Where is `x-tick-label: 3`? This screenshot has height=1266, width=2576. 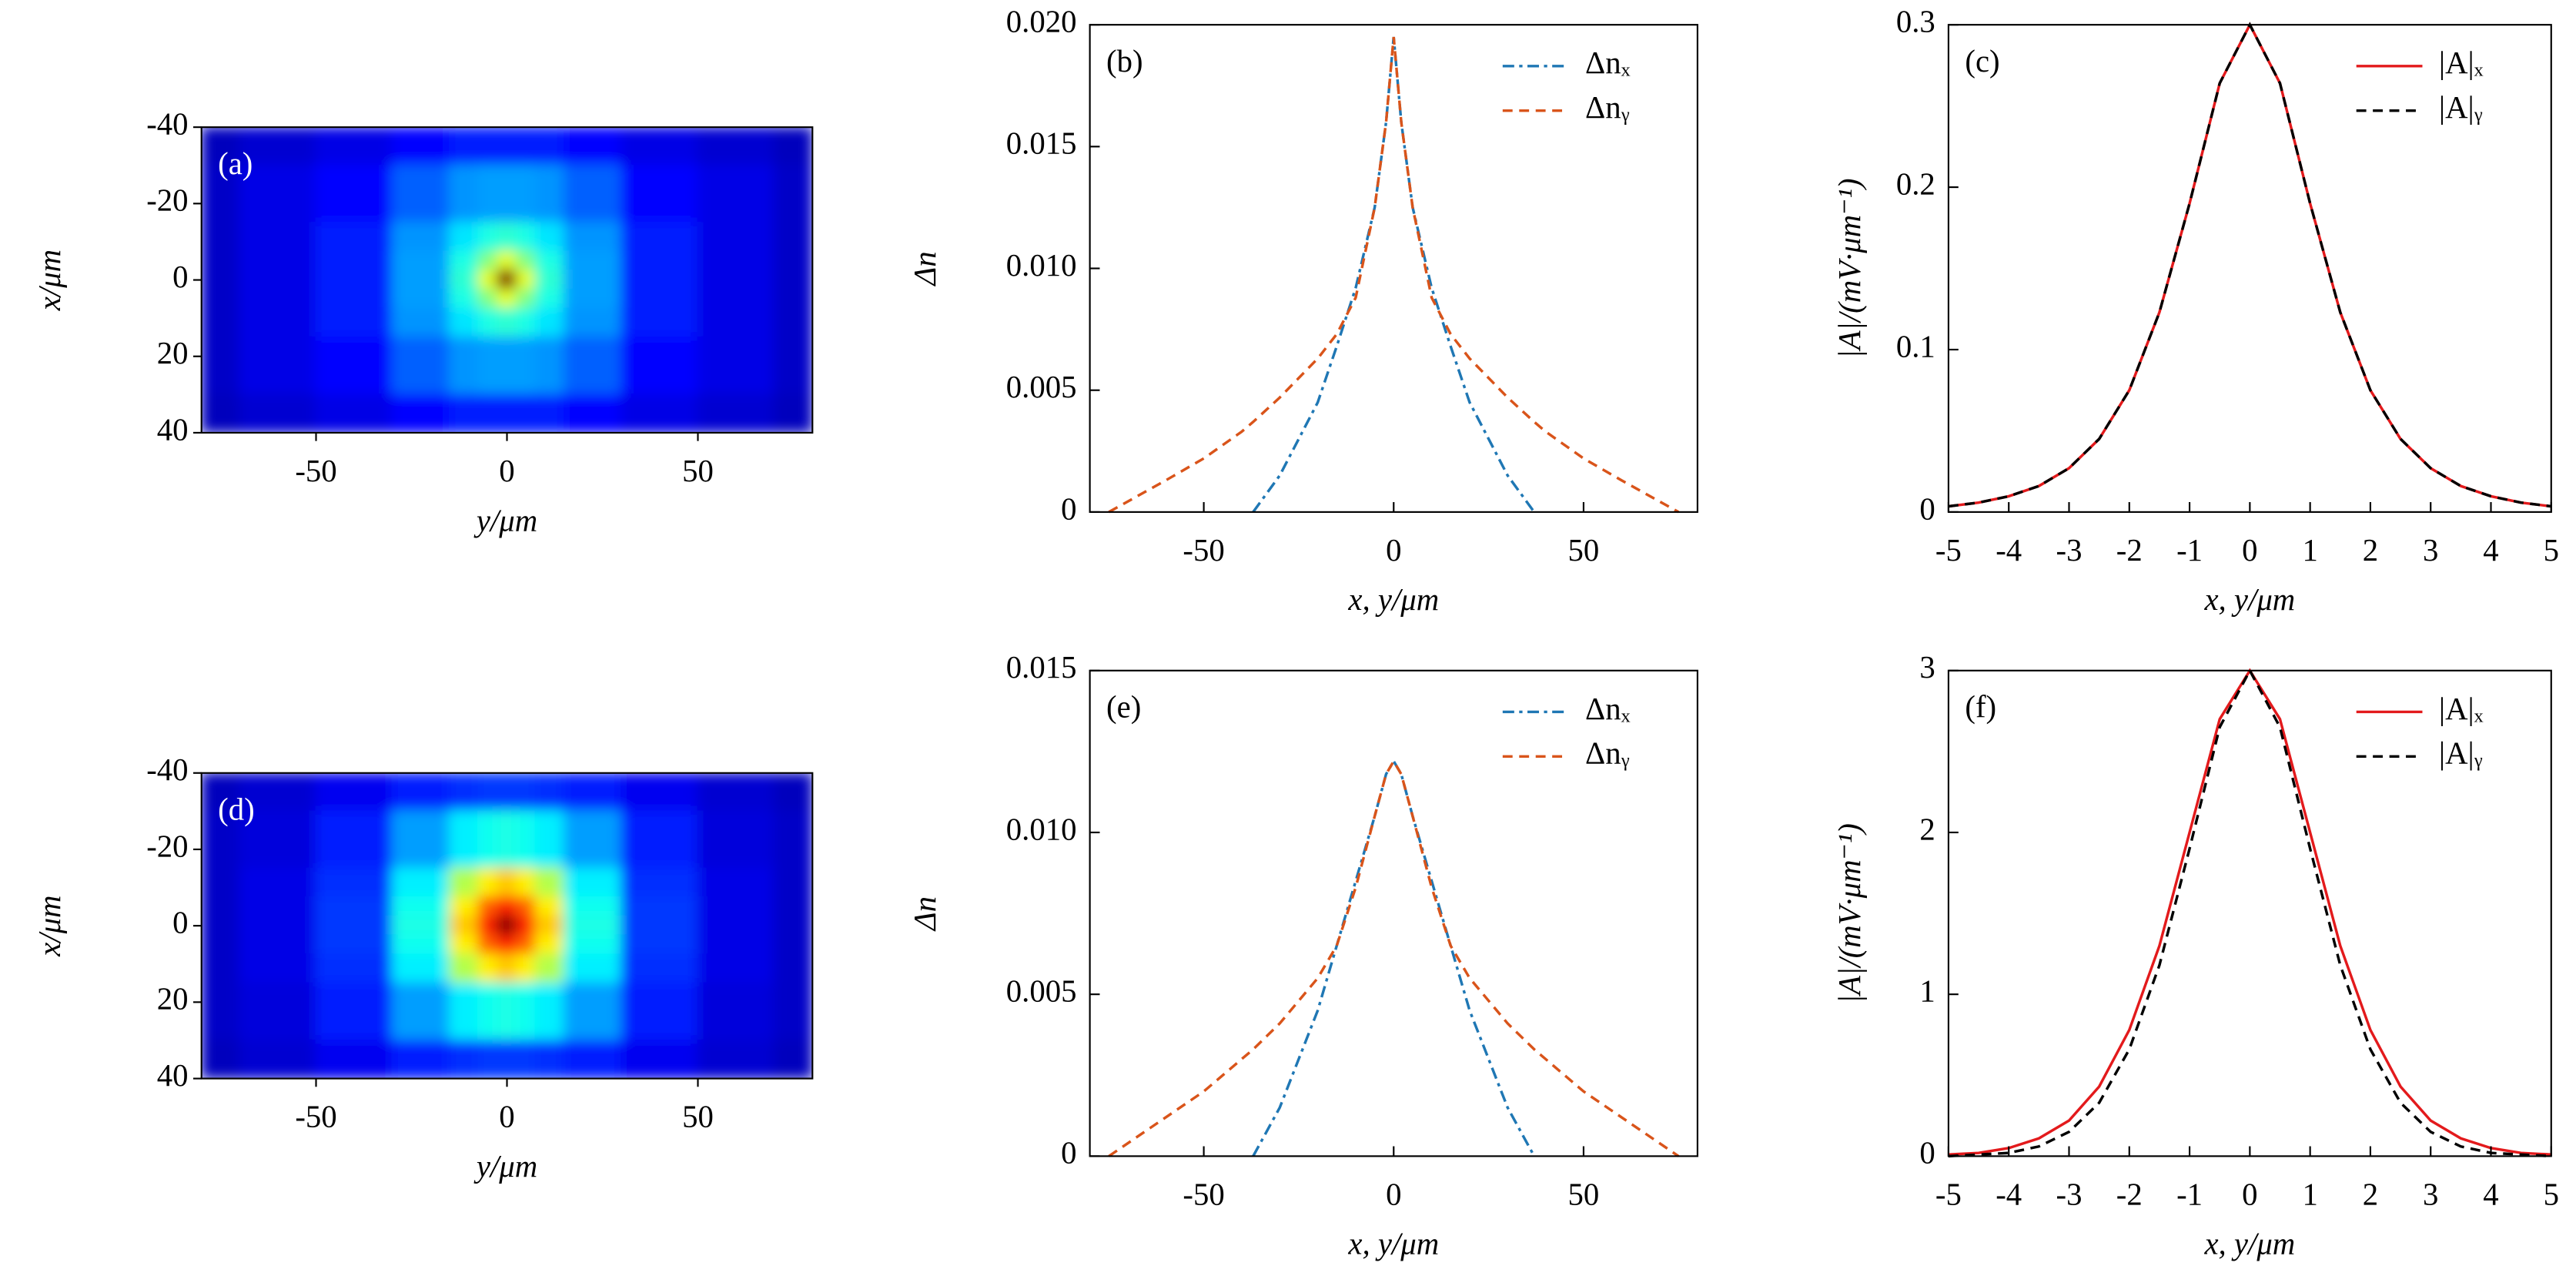
x-tick-label: 3 is located at coordinates (2431, 550).